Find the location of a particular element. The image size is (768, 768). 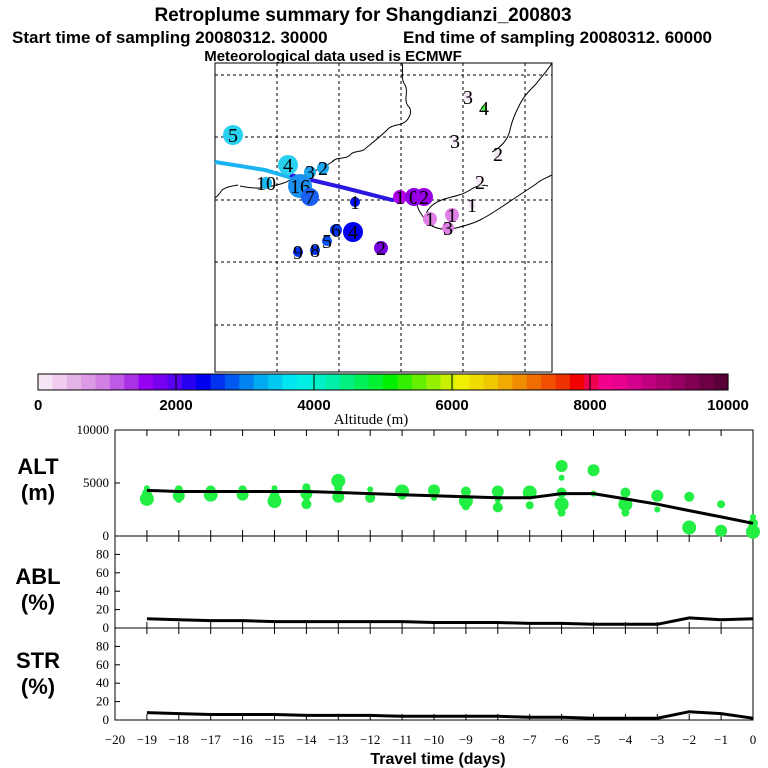

x-tick-label: −14 is located at coordinates (306, 739).